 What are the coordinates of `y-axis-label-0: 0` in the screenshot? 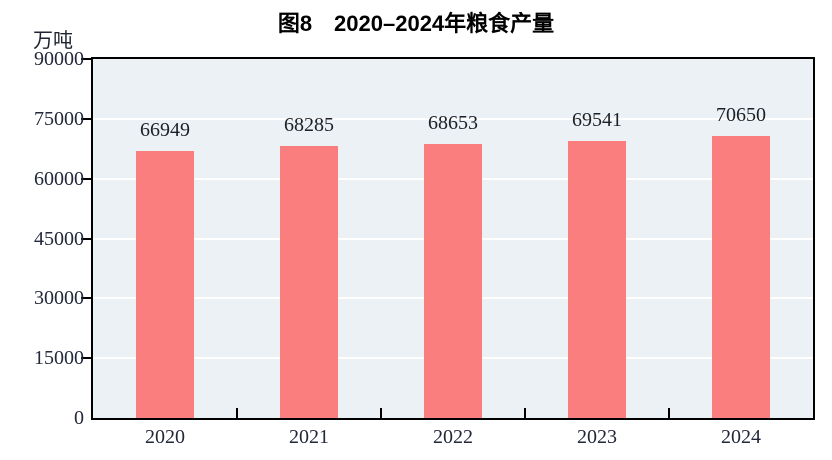 It's located at (79, 418).